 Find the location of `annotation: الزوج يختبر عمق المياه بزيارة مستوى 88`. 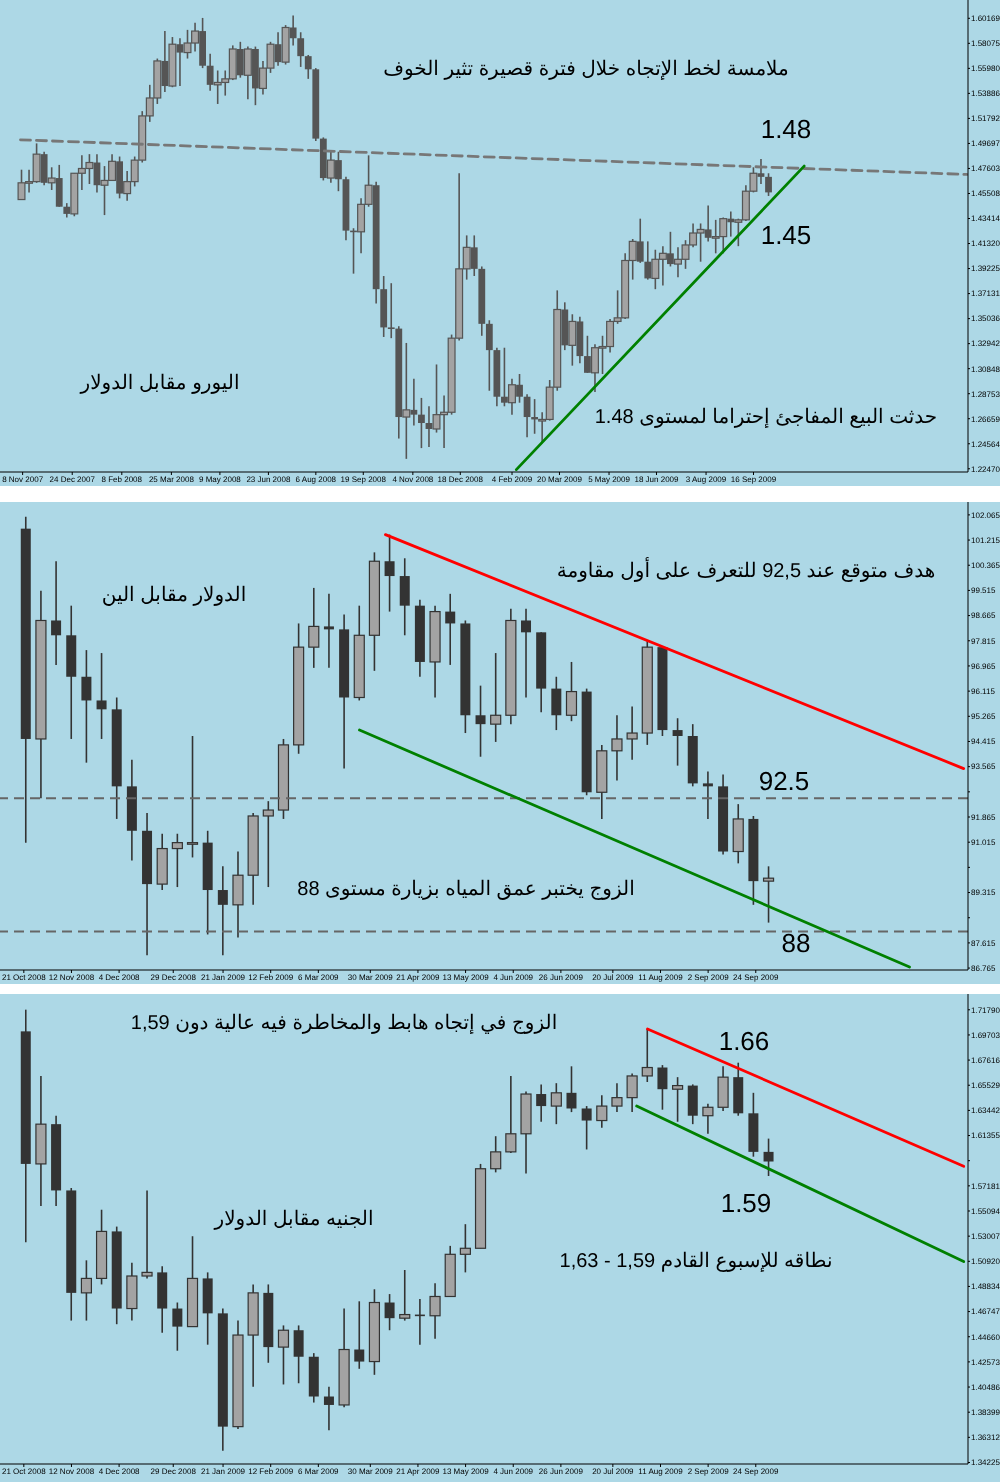

annotation: الزوج يختبر عمق المياه بزيارة مستوى 88 is located at coordinates (466, 890).